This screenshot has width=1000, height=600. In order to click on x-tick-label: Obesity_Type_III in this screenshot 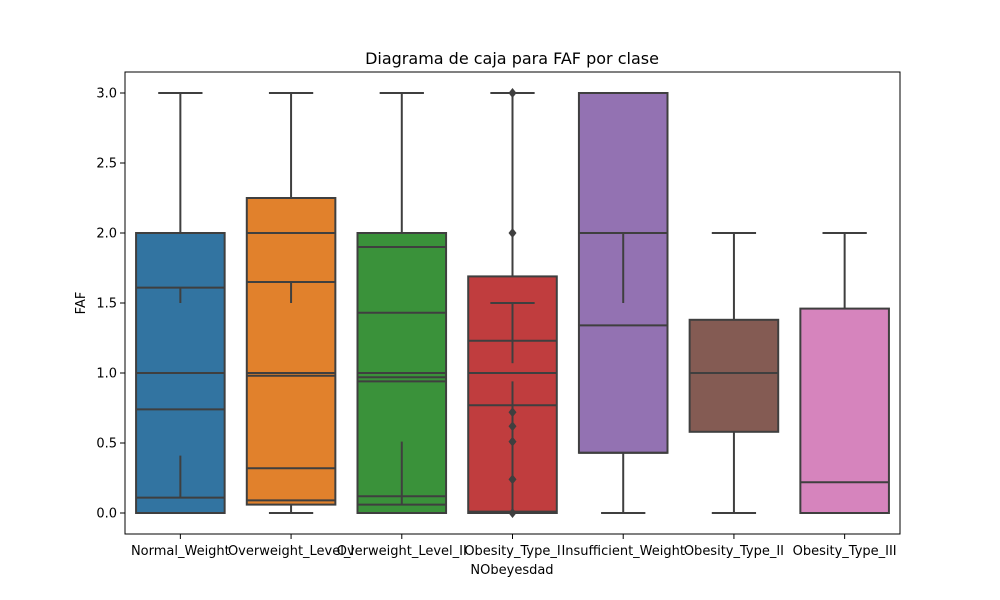, I will do `click(845, 551)`.